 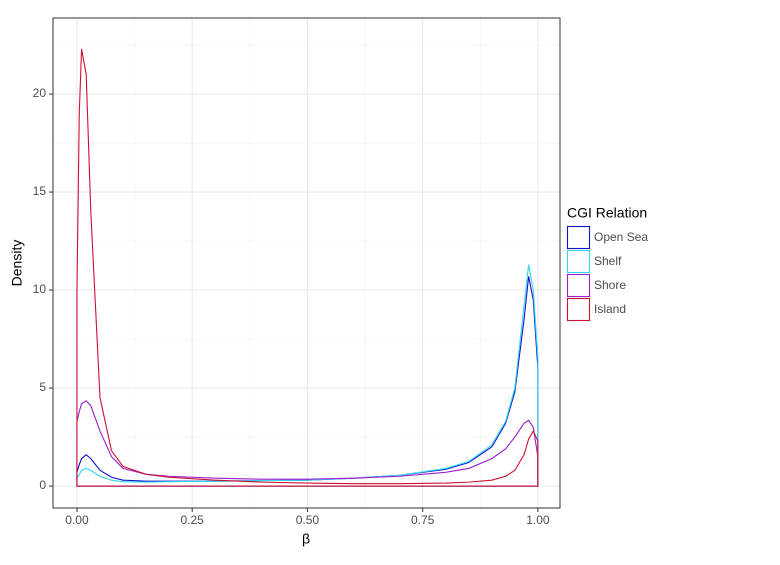 What do you see at coordinates (607, 213) in the screenshot?
I see `legend-title: CGI Relation` at bounding box center [607, 213].